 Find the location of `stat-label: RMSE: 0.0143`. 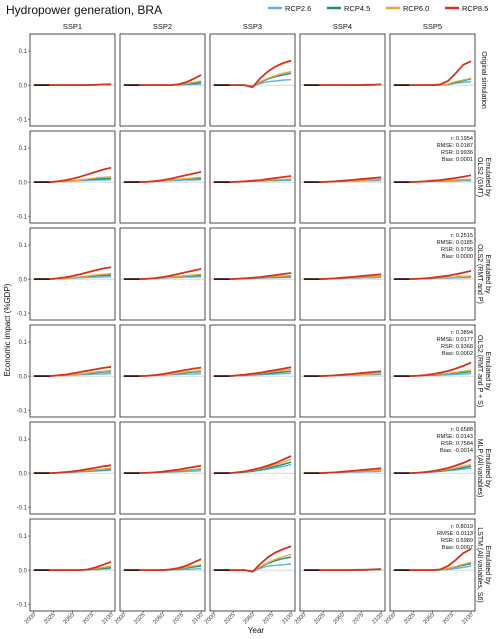

stat-label: RMSE: 0.0143 is located at coordinates (455, 437).